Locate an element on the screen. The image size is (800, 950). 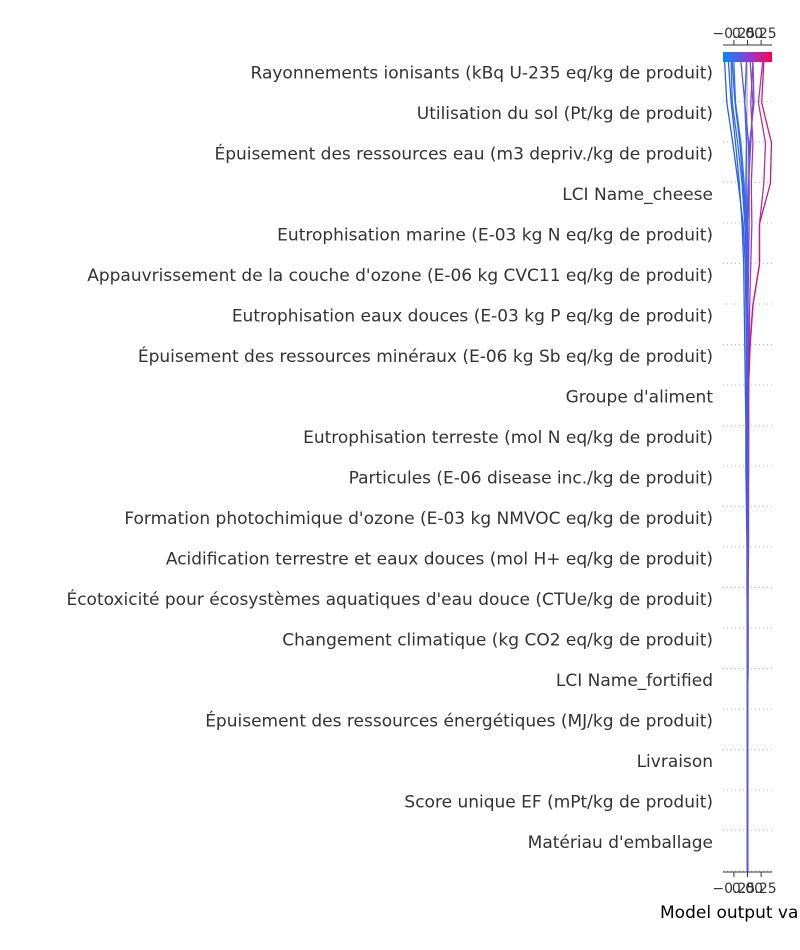
decision-lines is located at coordinates (748, 466).